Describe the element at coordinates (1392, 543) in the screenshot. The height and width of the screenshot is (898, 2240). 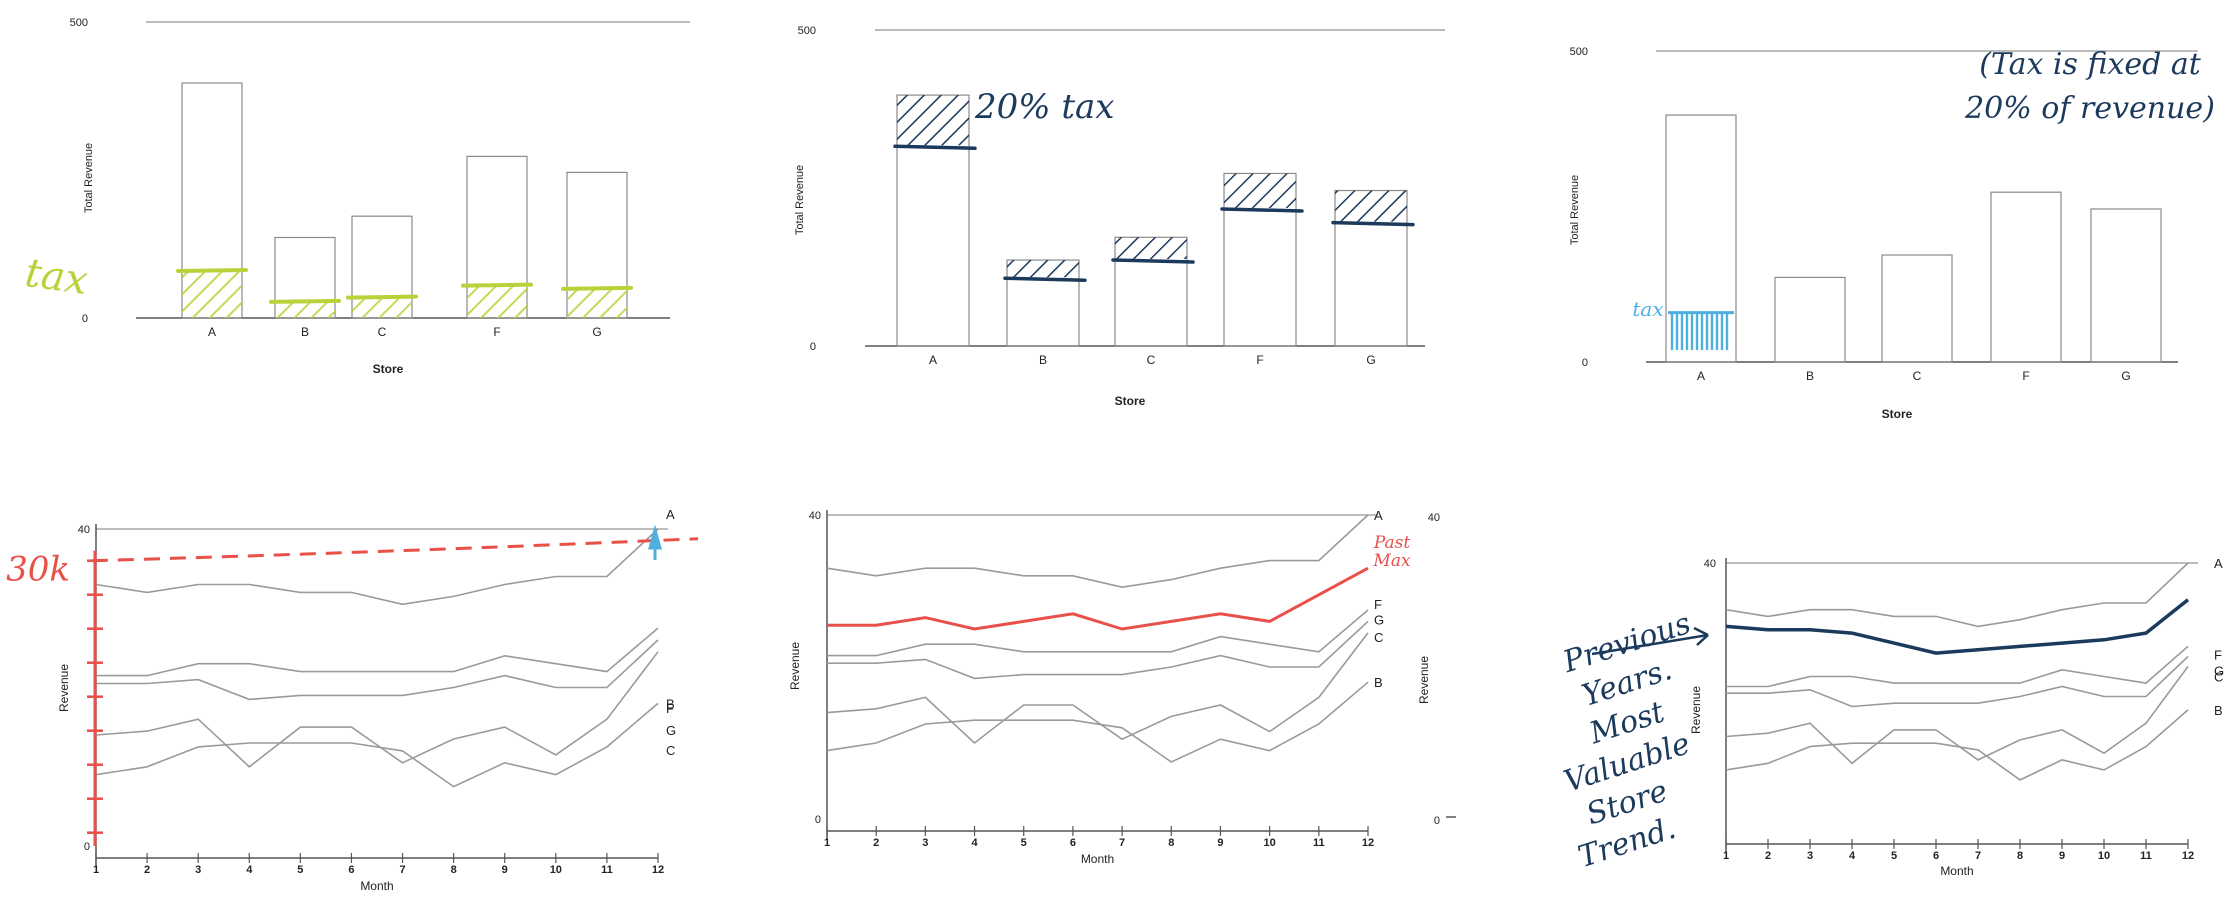
I see `past-max-label: Past` at that location.